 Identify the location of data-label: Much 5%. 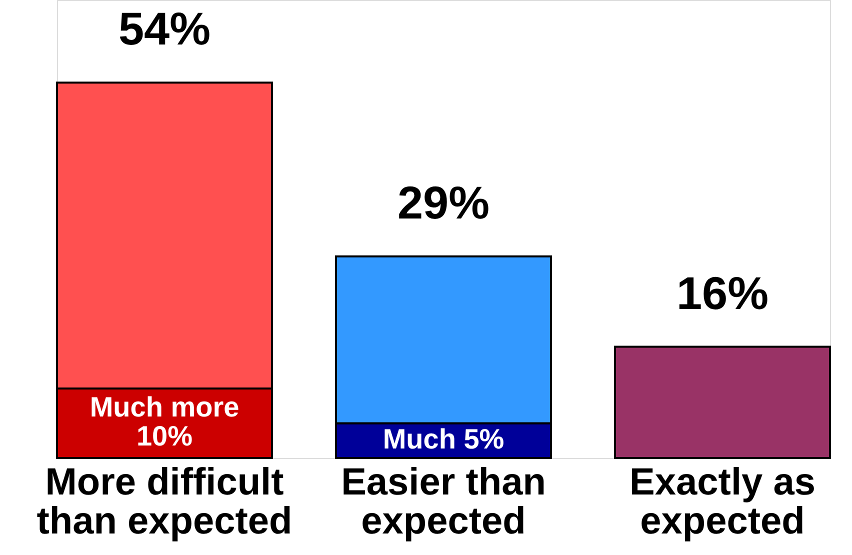
(443, 439).